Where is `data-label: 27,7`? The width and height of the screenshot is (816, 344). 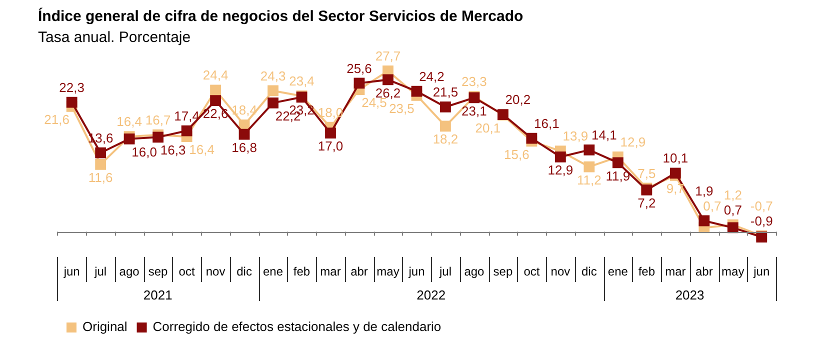 data-label: 27,7 is located at coordinates (388, 56).